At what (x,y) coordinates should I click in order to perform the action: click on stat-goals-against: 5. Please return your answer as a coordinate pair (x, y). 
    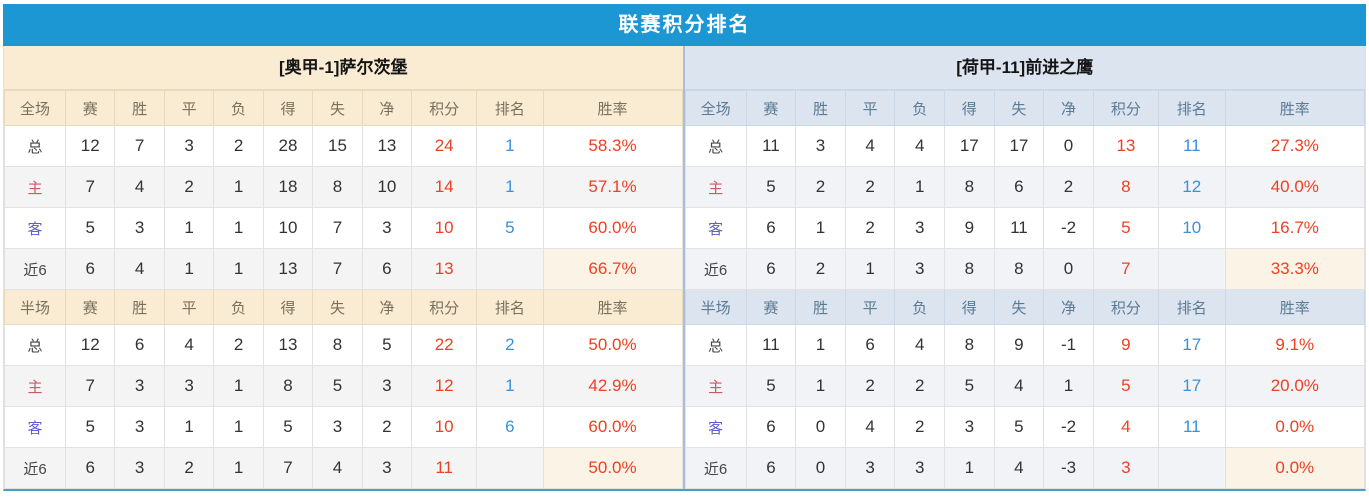
    Looking at the image, I should click on (337, 386).